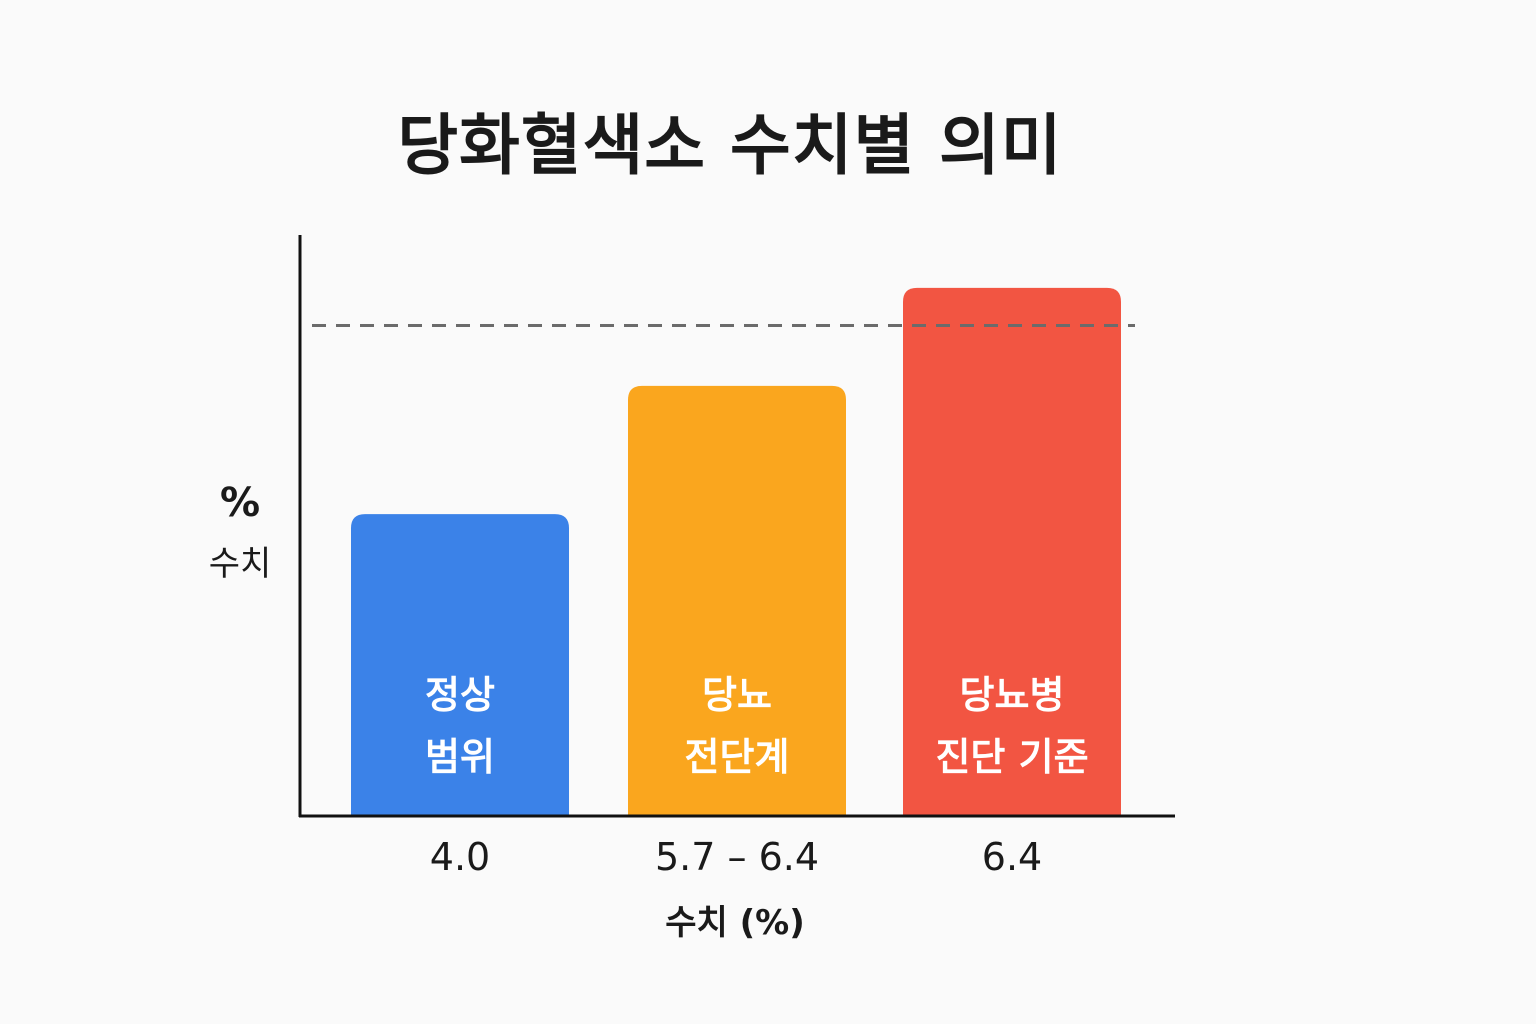 Image resolution: width=1536 pixels, height=1024 pixels. What do you see at coordinates (737, 757) in the screenshot?
I see `bar-label-2-line-2: 전단계` at bounding box center [737, 757].